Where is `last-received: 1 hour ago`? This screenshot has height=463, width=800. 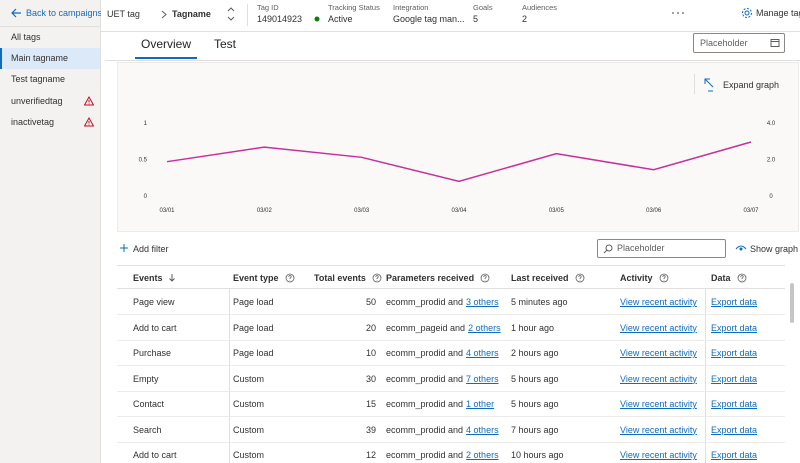 last-received: 1 hour ago is located at coordinates (533, 327).